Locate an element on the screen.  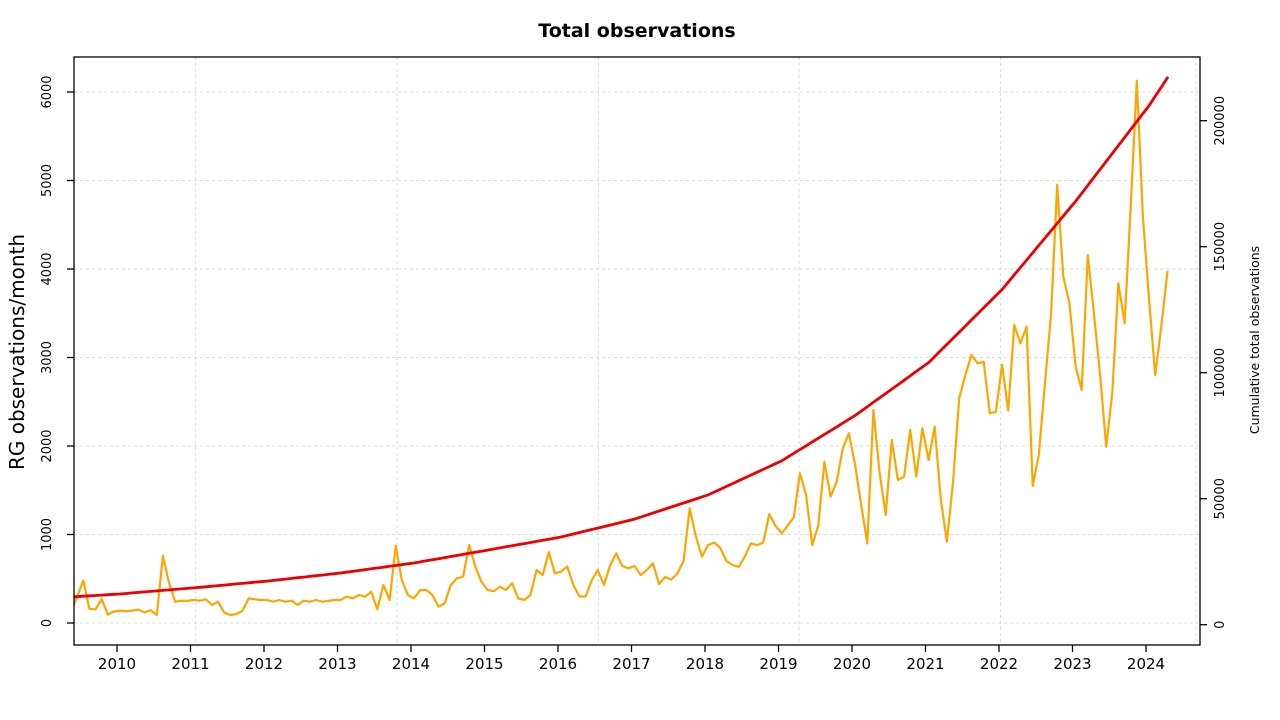
y-right-tick-label: 50000 is located at coordinates (1220, 498).